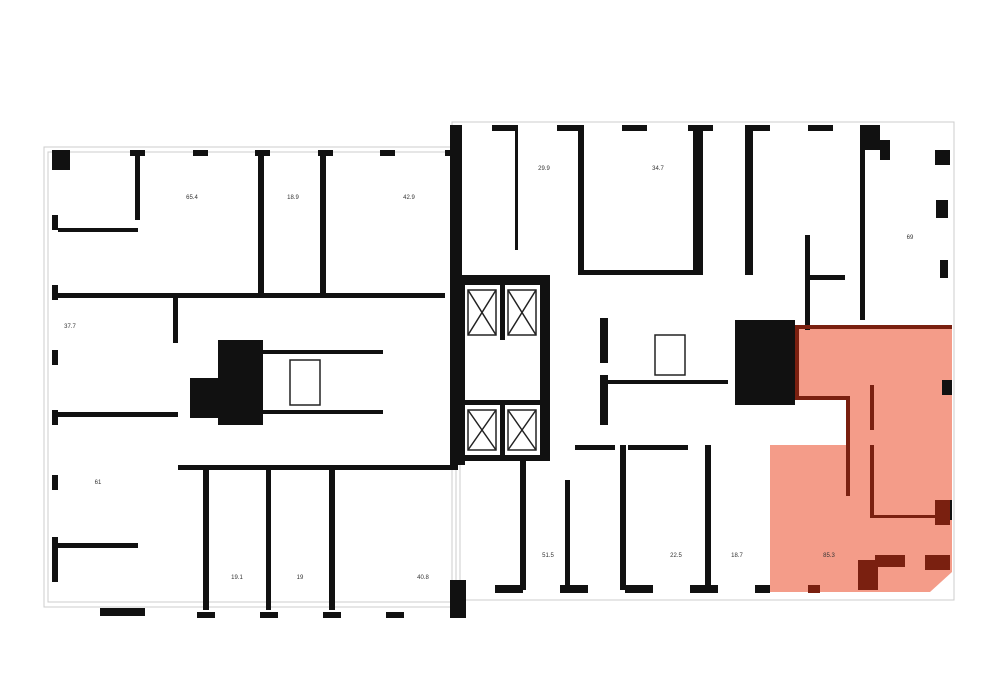 The height and width of the screenshot is (675, 1000). Describe the element at coordinates (98, 483) in the screenshot. I see `unit-area-label: 61` at that location.